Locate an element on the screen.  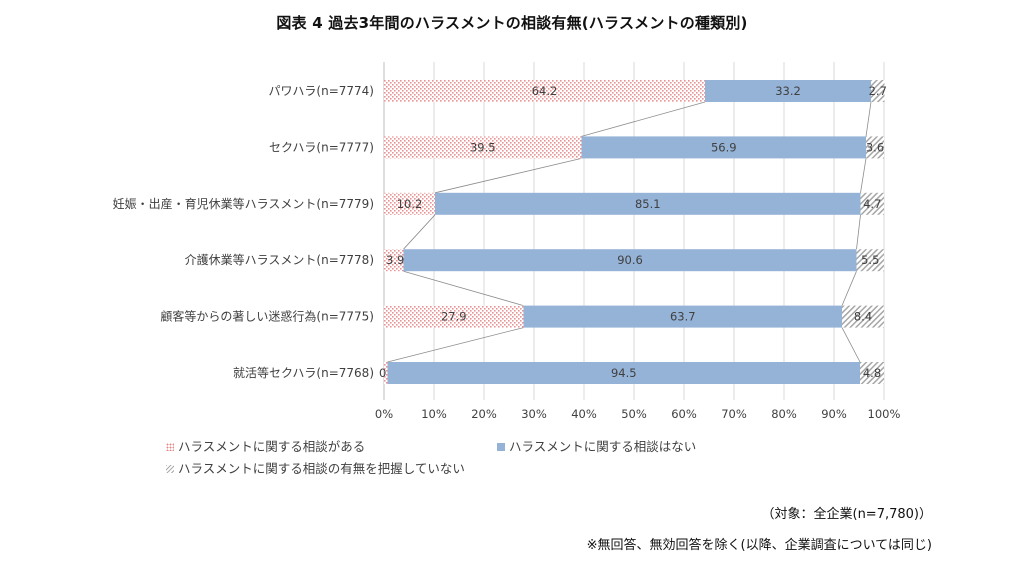
category-label: パワハラ(n=7774) is located at coordinates (321, 91).